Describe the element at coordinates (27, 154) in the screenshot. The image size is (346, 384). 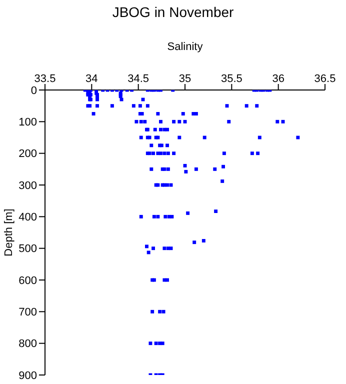
I see `y-tick-label: 200` at that location.